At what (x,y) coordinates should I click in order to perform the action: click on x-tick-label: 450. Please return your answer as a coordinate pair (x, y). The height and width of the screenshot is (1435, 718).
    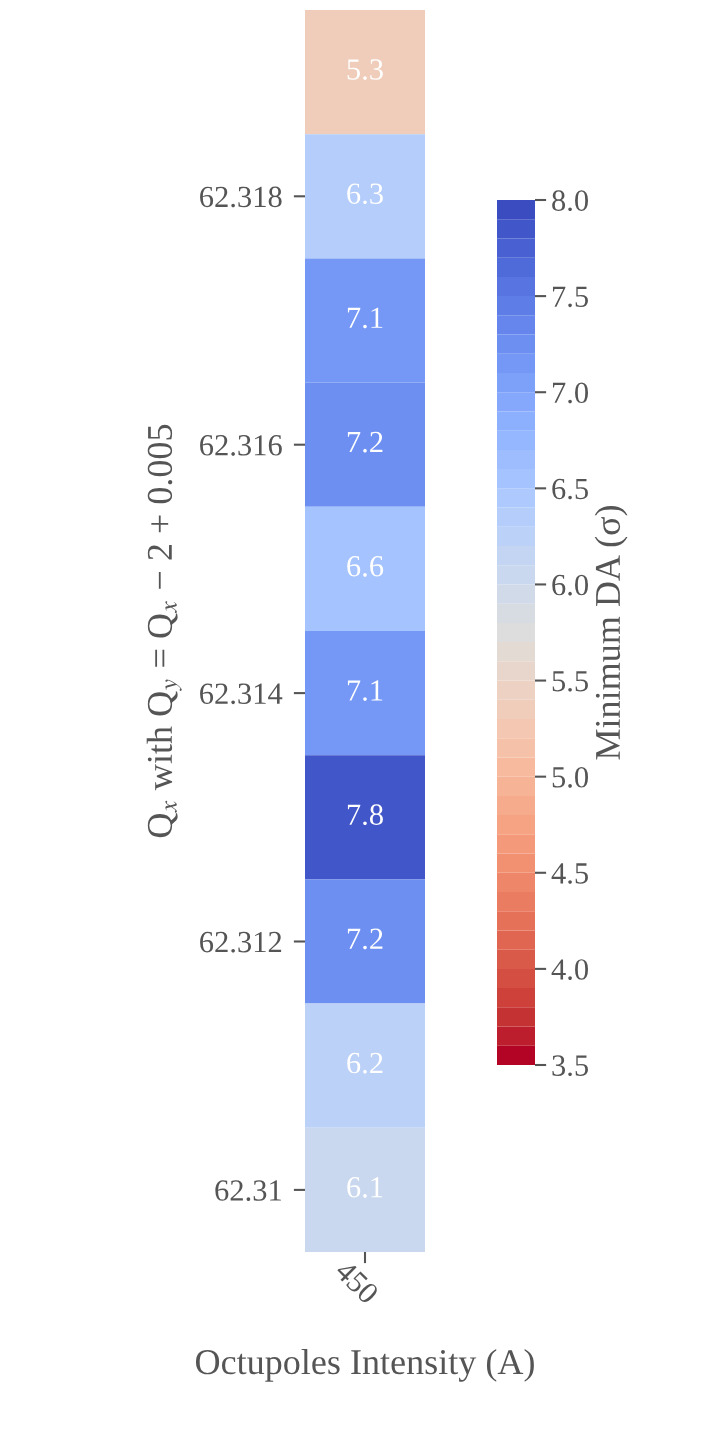
    Looking at the image, I should click on (357, 1282).